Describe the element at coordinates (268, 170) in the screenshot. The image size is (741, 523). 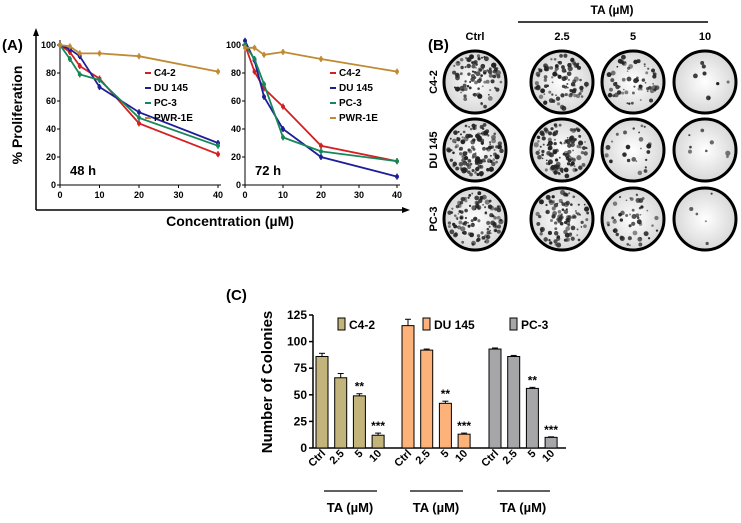
I see `subplot-label: 72 h` at that location.